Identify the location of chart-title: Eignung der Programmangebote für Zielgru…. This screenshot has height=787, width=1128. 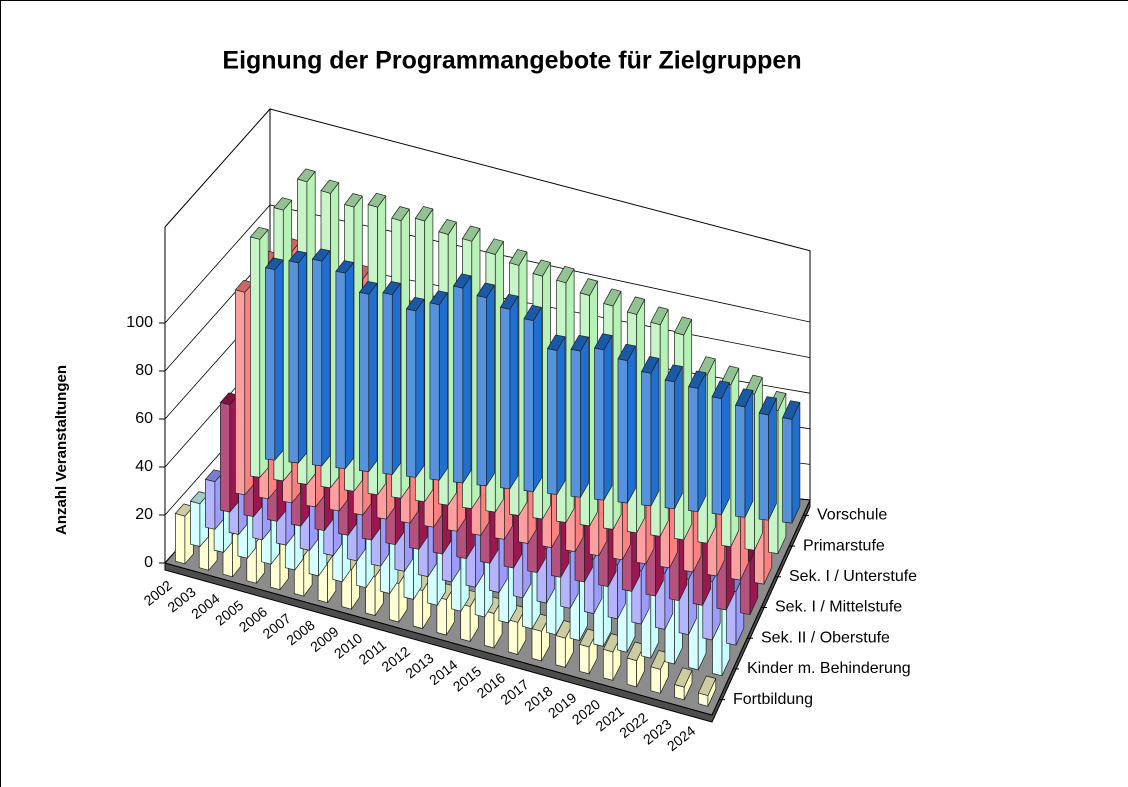
(511, 61).